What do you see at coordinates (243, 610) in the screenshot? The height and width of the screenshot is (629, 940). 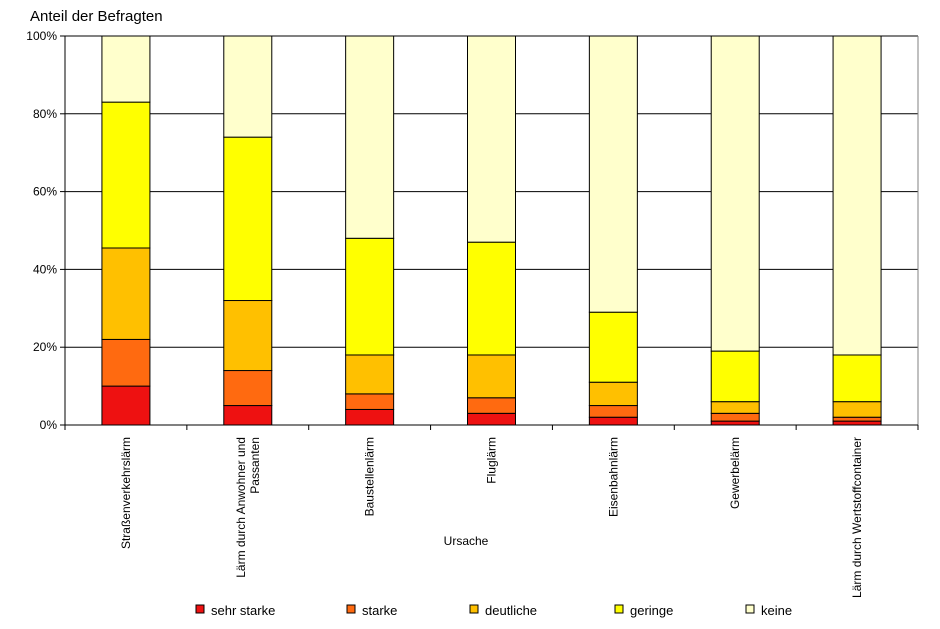 I see `legend-label: sehr starke` at bounding box center [243, 610].